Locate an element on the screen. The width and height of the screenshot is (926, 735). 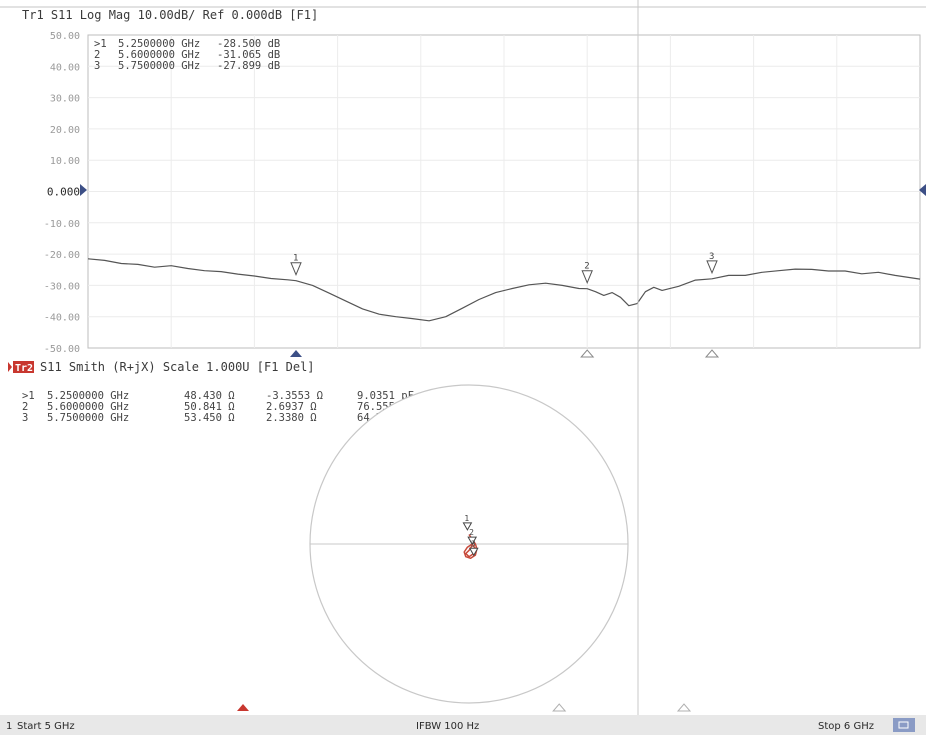
smith-readout-r: 48.430 Ω is located at coordinates (209, 396).